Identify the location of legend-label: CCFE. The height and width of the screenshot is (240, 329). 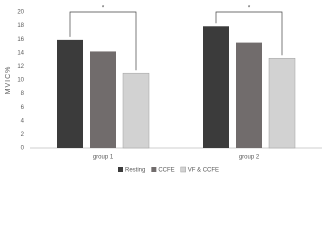
(166, 171).